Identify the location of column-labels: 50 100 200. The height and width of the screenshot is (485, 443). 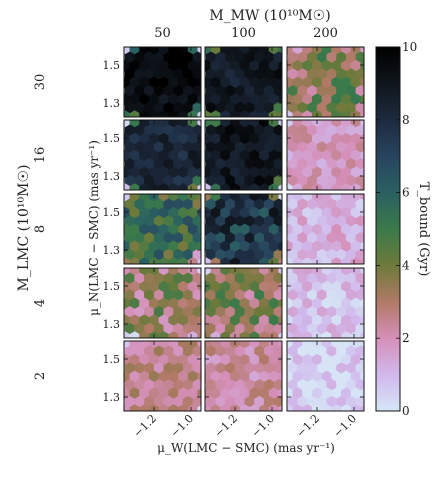
(246, 33).